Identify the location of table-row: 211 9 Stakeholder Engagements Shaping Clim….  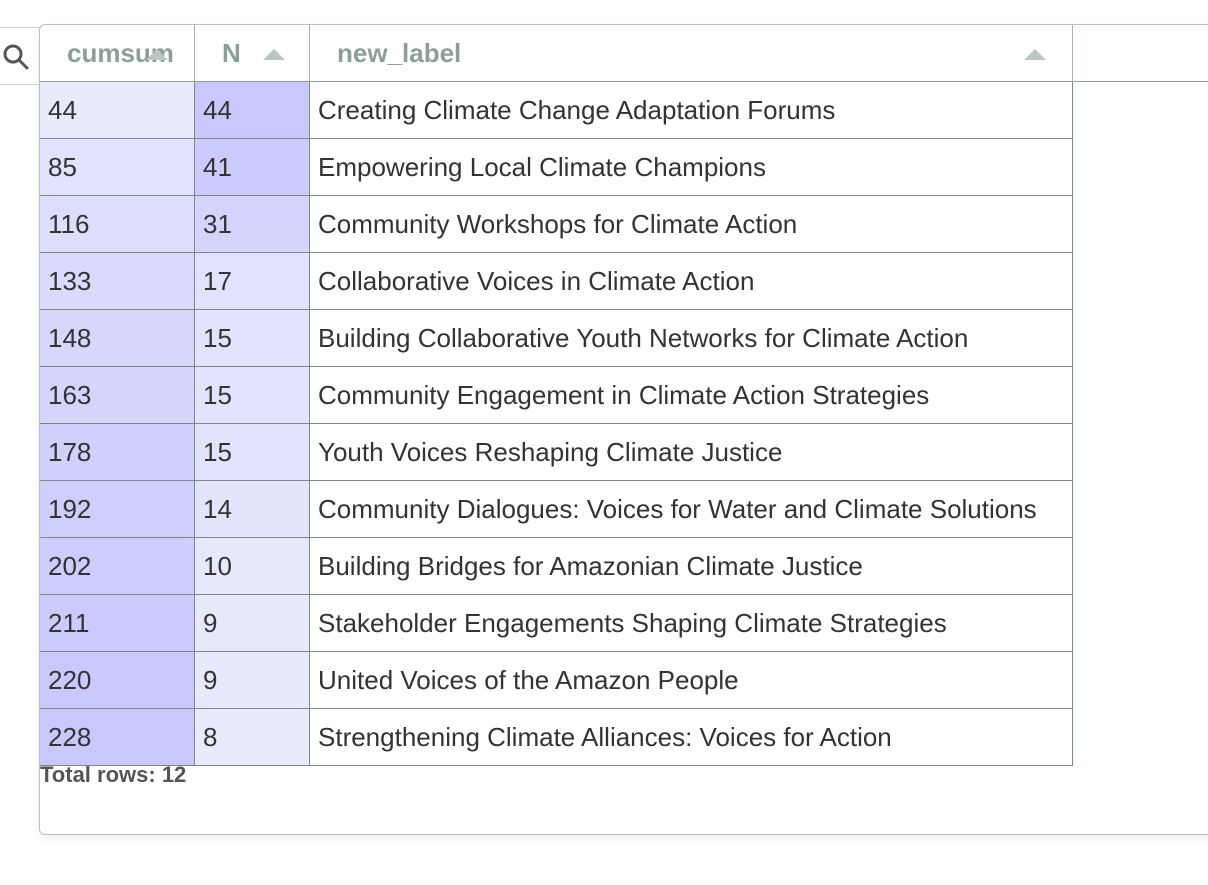
(556, 623).